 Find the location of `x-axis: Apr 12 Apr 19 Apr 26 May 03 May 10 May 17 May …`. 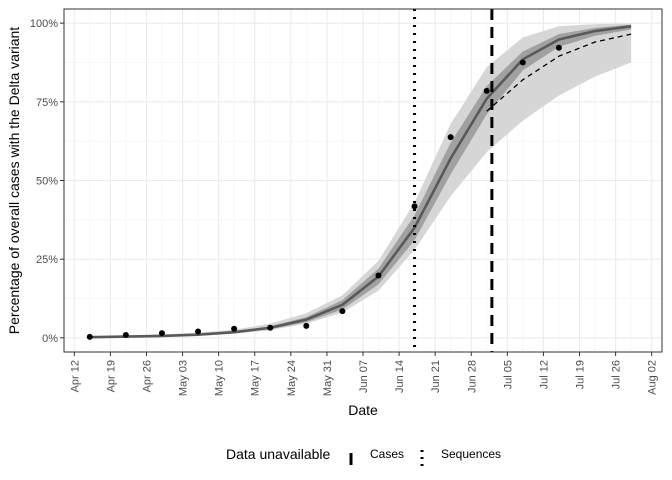

x-axis: Apr 12 Apr 19 Apr 26 May 03 May 10 May 17 May … is located at coordinates (364, 374).